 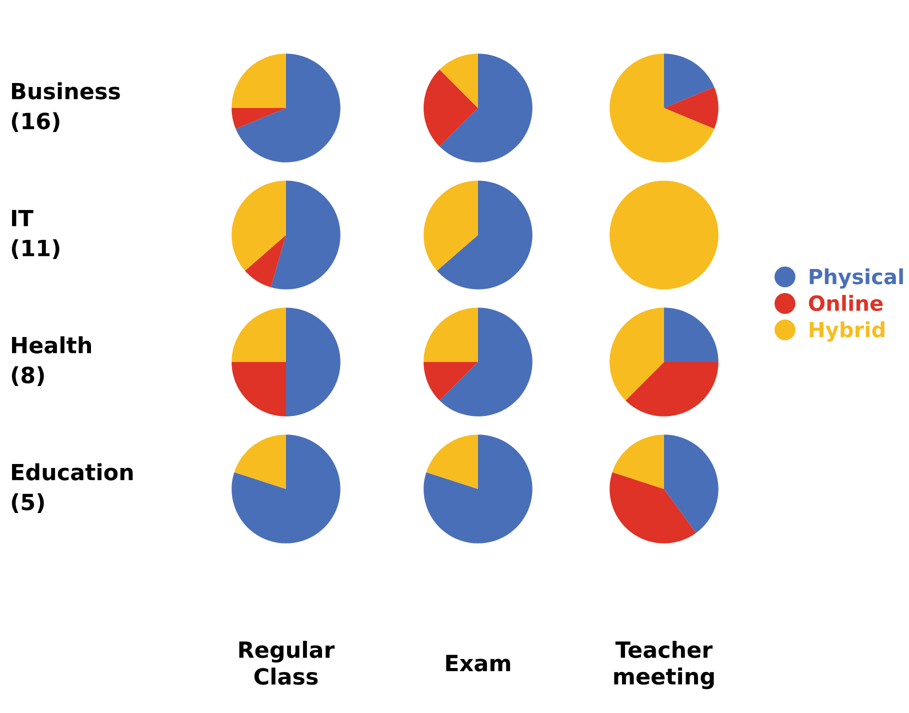 I want to click on text: Exam, so click(x=478, y=663).